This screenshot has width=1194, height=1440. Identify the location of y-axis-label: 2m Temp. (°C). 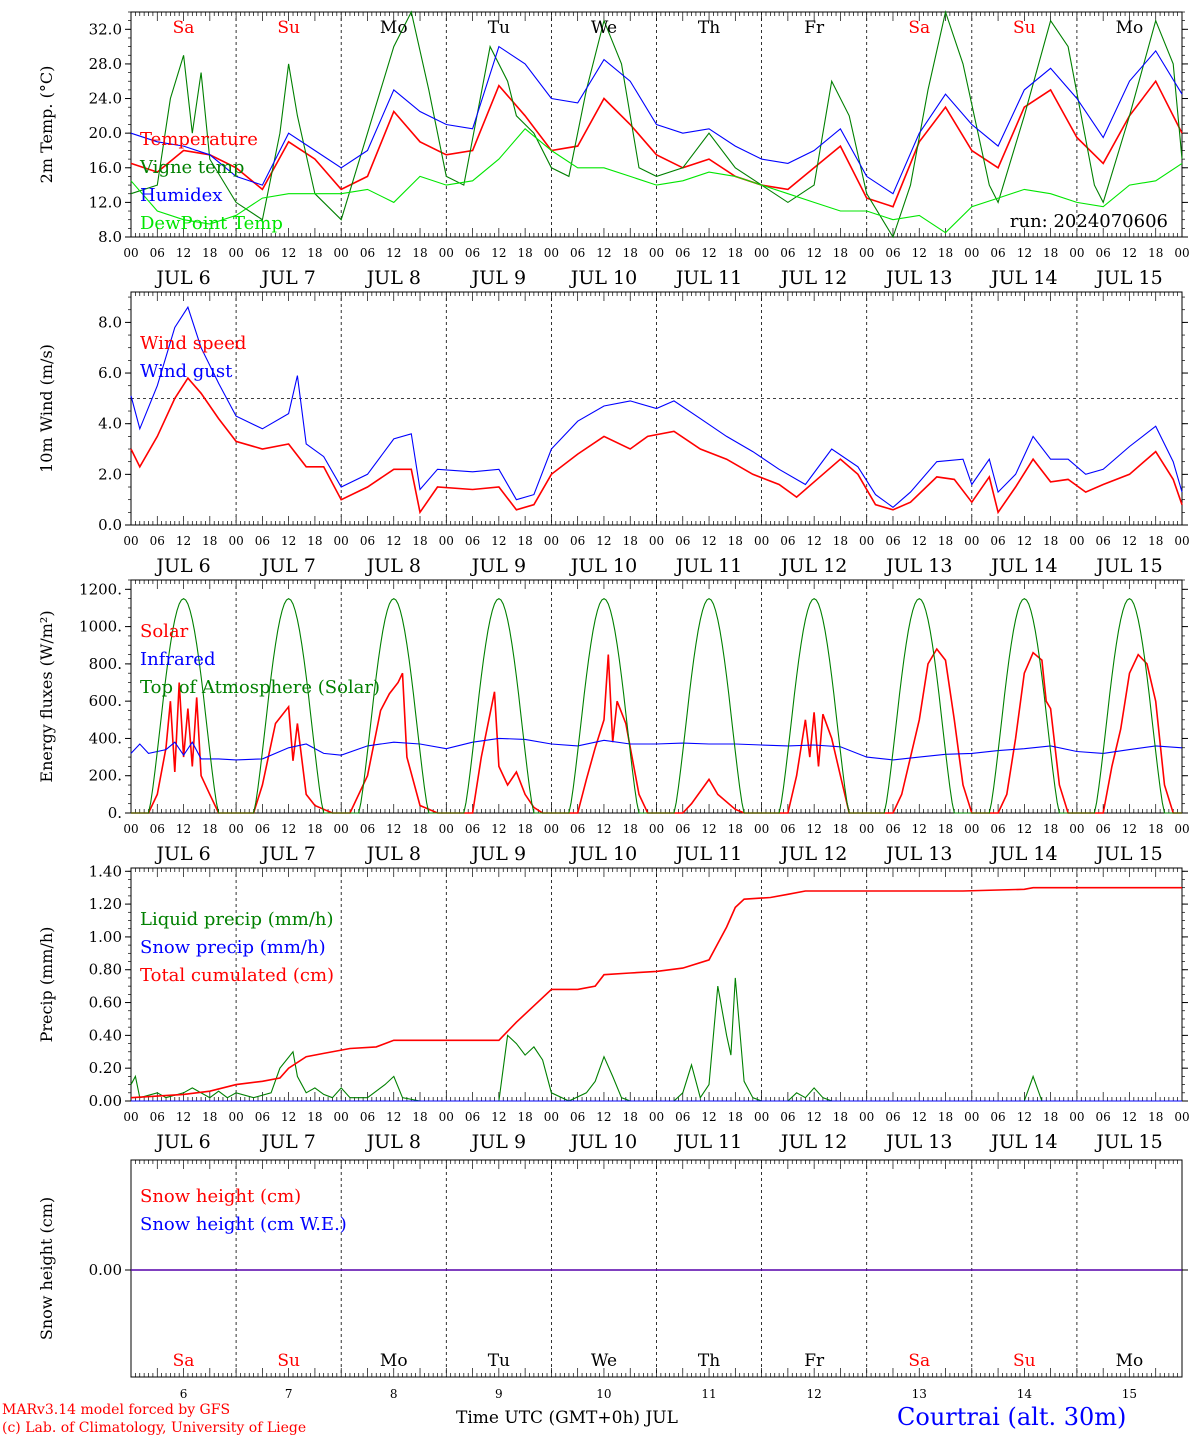
(46, 125).